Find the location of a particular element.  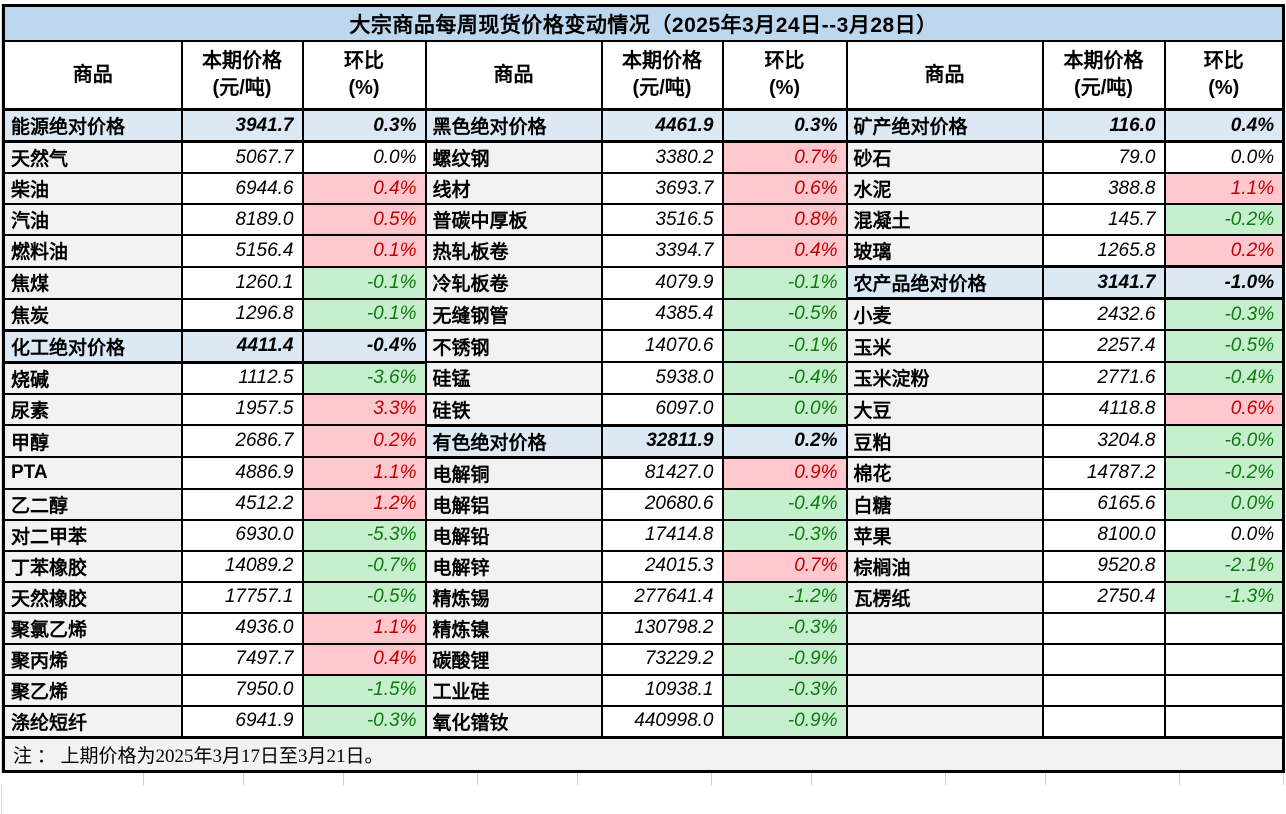

price-cell: 79.0 is located at coordinates (1103, 157).